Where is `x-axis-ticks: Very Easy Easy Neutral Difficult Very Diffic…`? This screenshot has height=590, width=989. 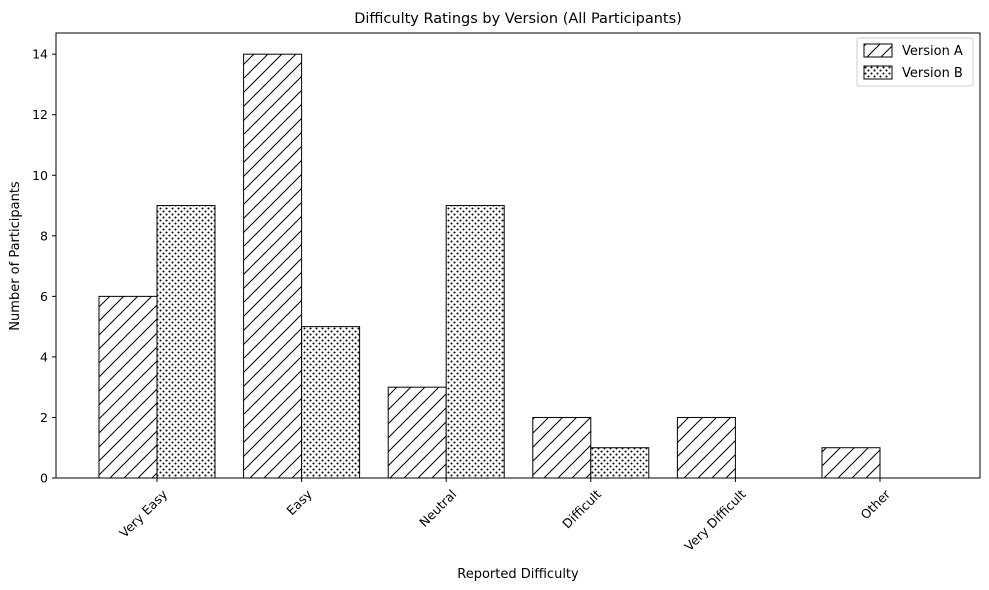 x-axis-ticks: Very Easy Easy Neutral Difficult Very Diffic… is located at coordinates (505, 516).